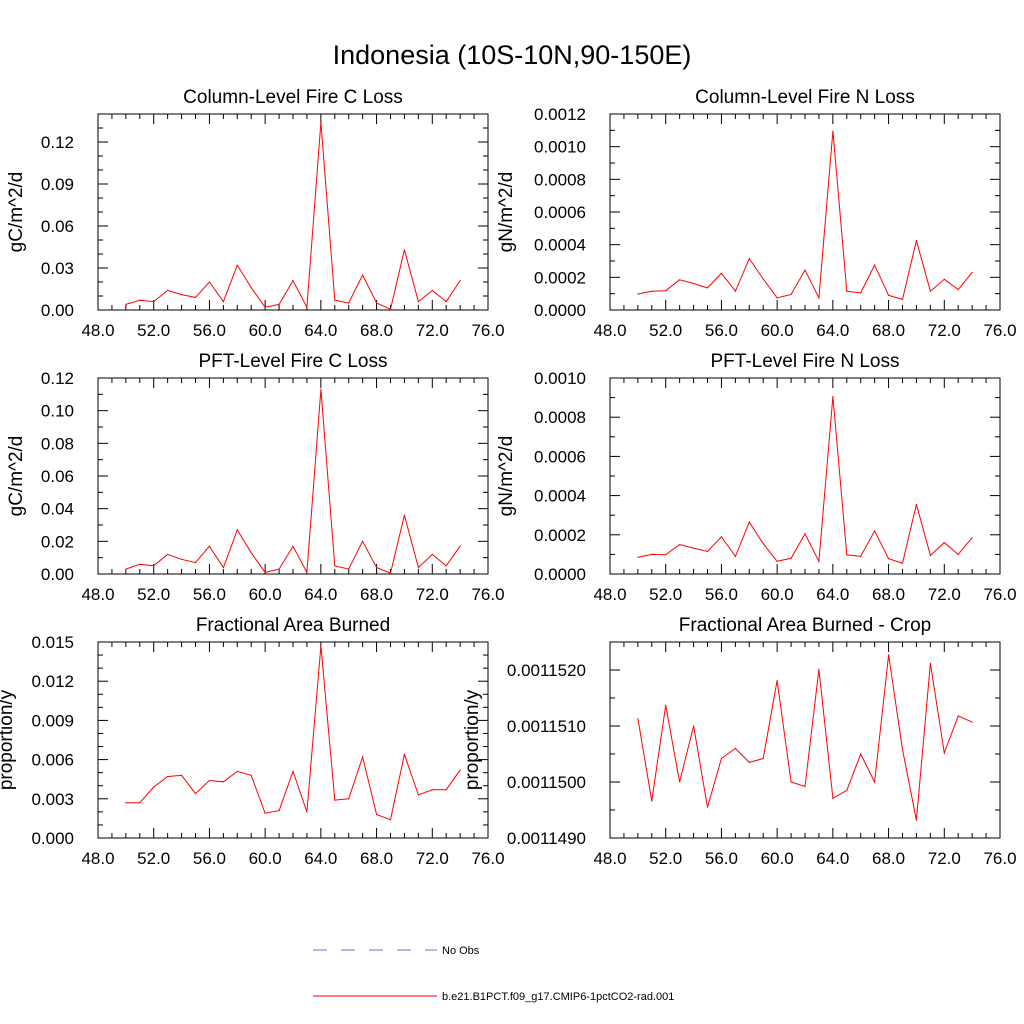  Describe the element at coordinates (461, 951) in the screenshot. I see `legend-obs-label: No Obs` at that location.